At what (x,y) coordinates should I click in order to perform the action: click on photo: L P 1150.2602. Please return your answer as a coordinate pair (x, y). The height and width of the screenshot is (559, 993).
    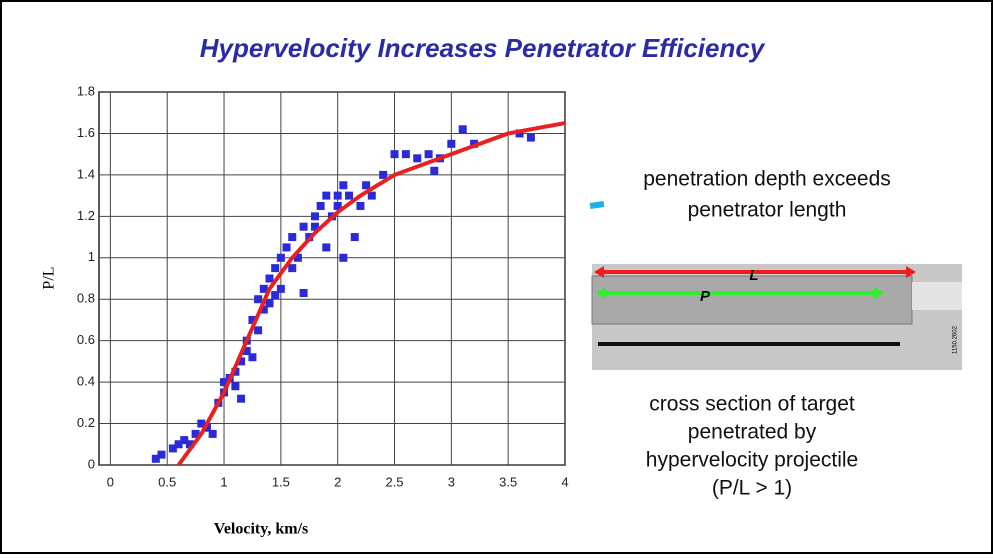
    Looking at the image, I should click on (776, 317).